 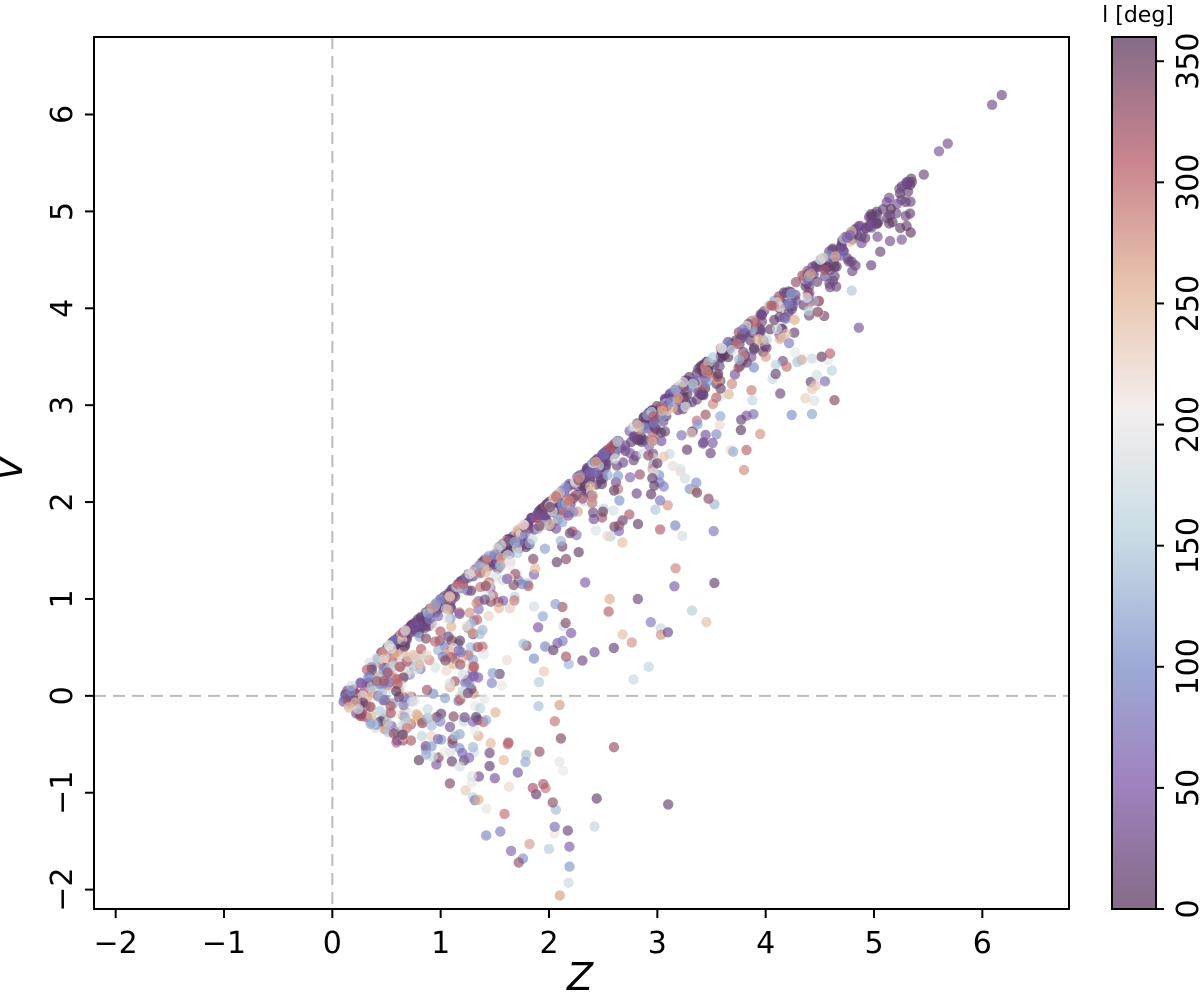 What do you see at coordinates (1185, 303) in the screenshot?
I see `colorbar-tick-label: 250` at bounding box center [1185, 303].